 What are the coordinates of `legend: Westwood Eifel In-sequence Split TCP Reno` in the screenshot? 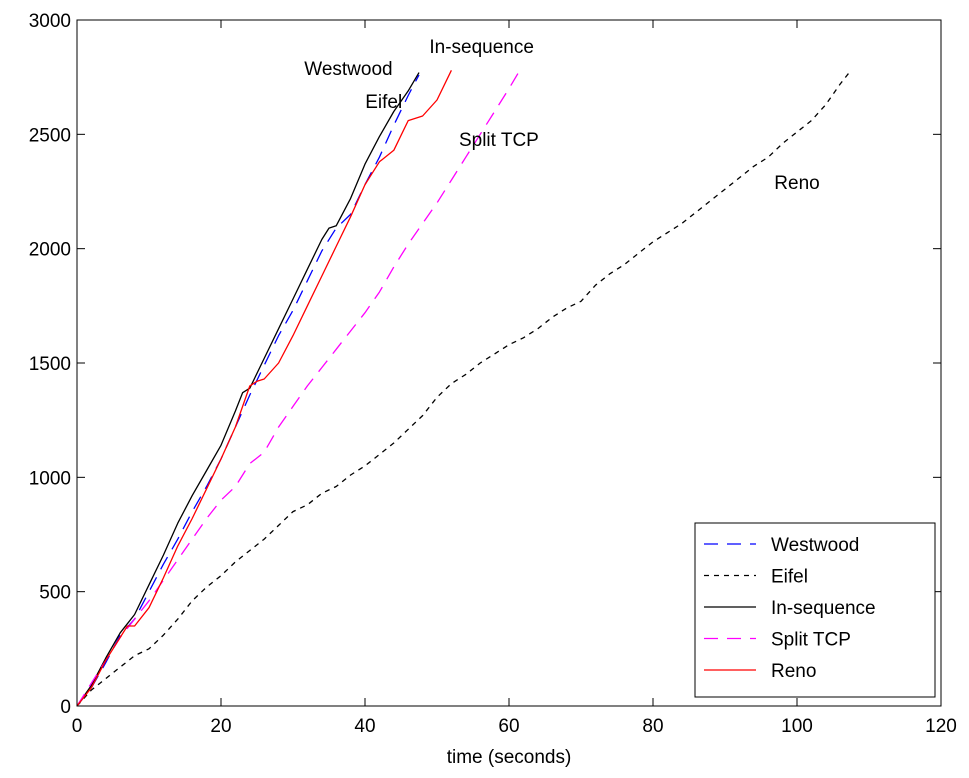 It's located at (815, 610).